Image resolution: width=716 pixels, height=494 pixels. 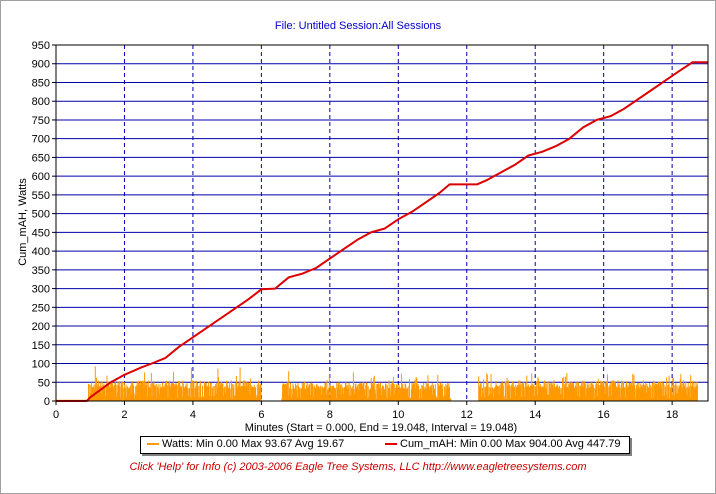 I want to click on x-tick-label: 6, so click(x=261, y=415).